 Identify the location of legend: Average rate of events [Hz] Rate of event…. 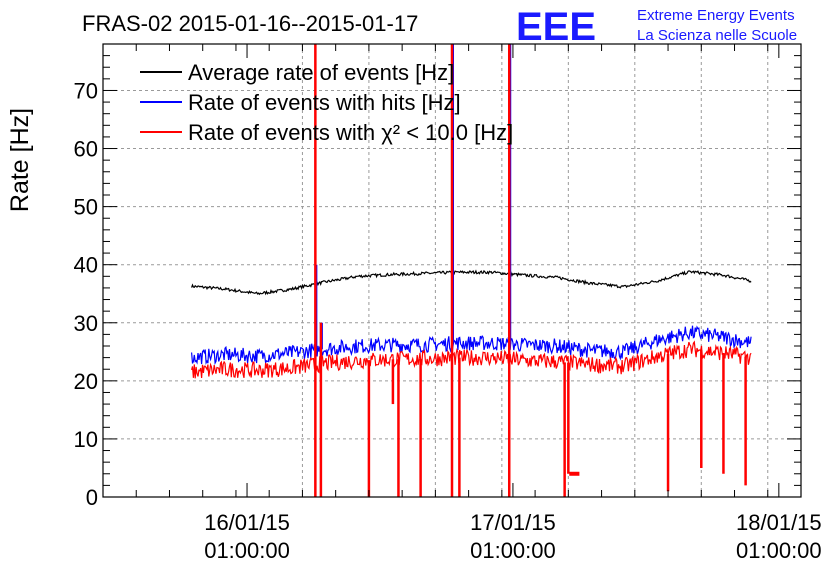
(326, 102).